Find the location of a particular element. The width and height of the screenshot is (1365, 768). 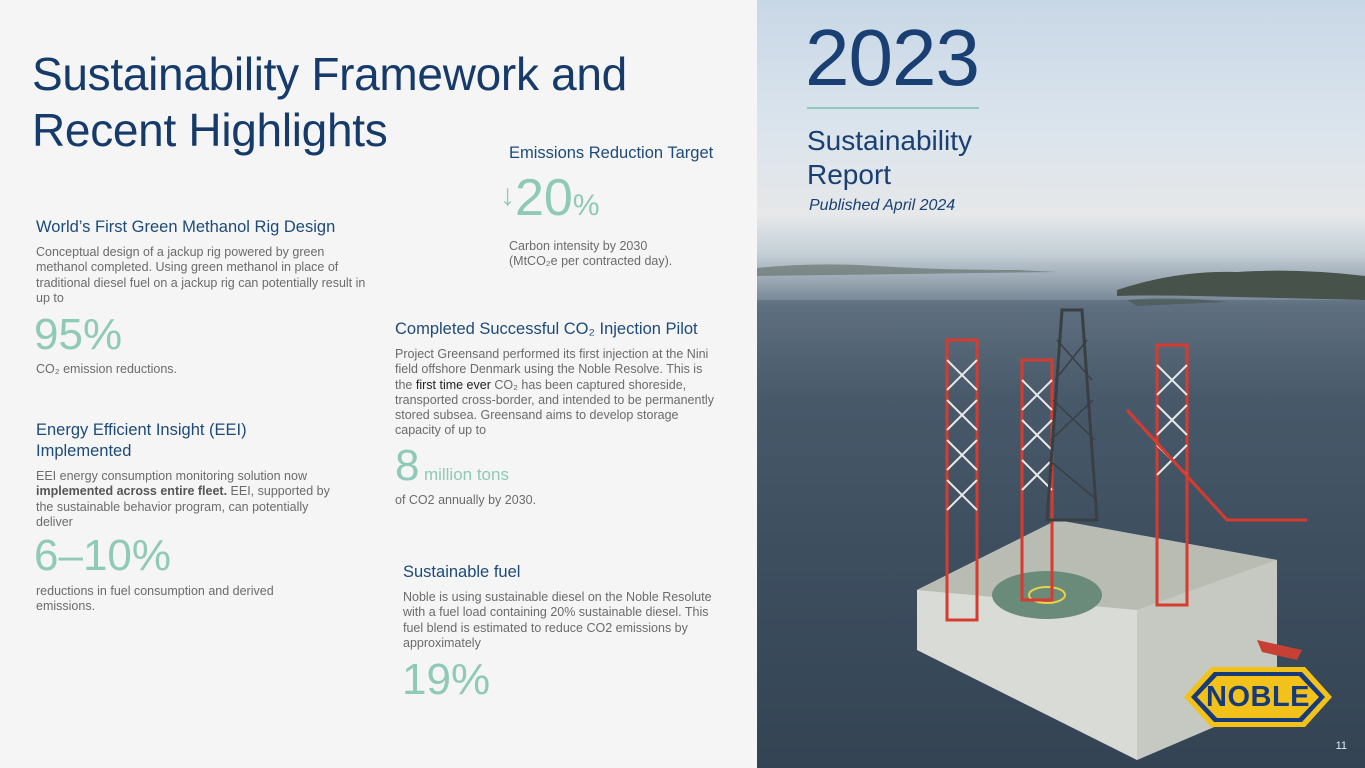

title-line-2: Recent Highlights is located at coordinates (210, 130).